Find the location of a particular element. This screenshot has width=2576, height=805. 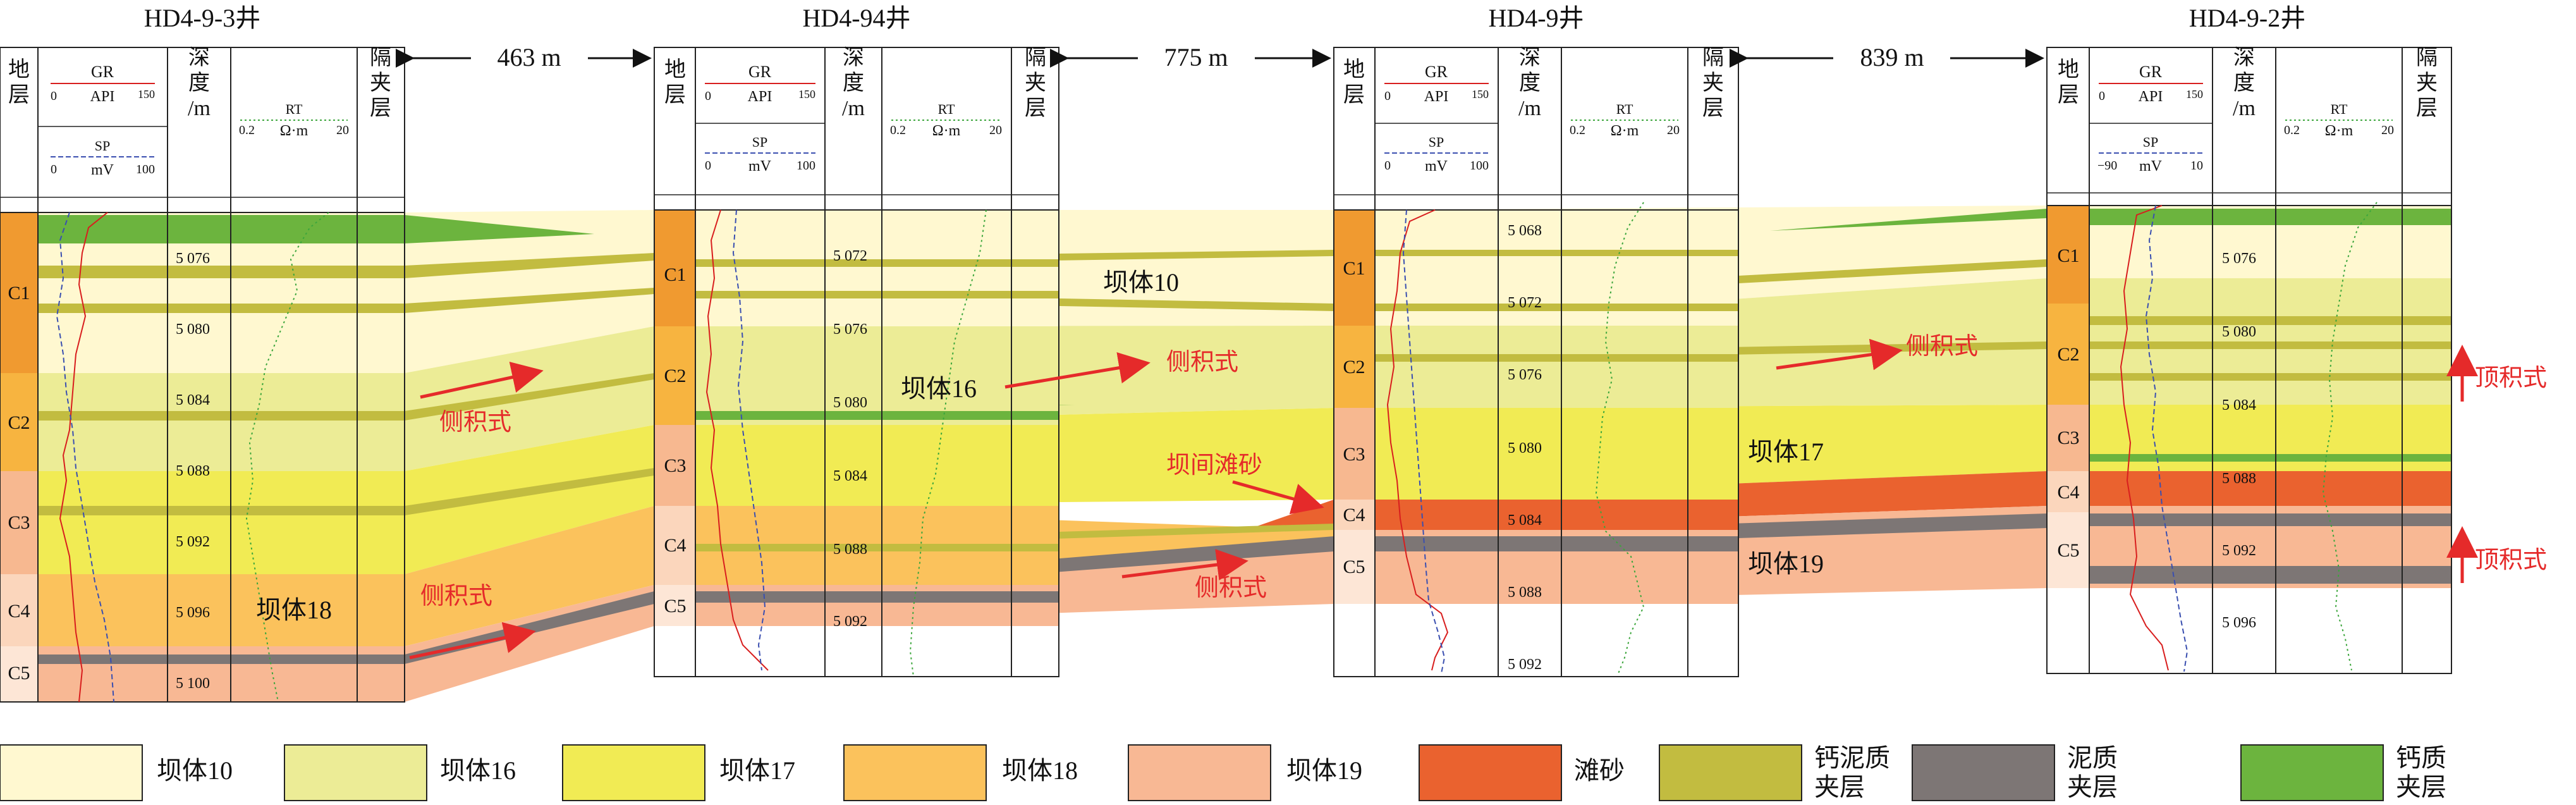

band-body10-a is located at coordinates (529, 291).